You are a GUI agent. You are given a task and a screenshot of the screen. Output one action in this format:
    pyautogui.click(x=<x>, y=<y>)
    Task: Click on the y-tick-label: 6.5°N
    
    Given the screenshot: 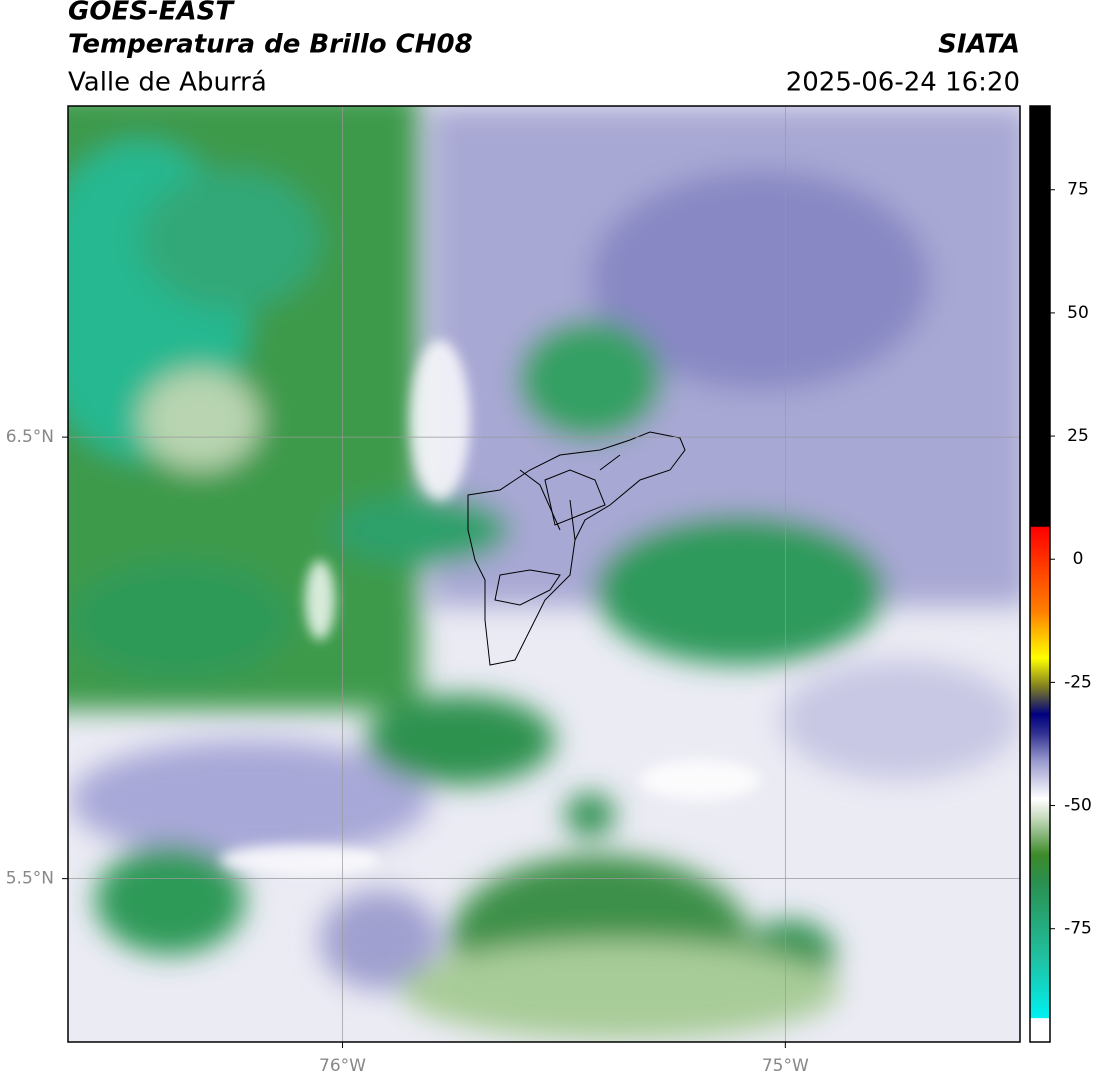 What is the action you would take?
    pyautogui.click(x=30, y=437)
    